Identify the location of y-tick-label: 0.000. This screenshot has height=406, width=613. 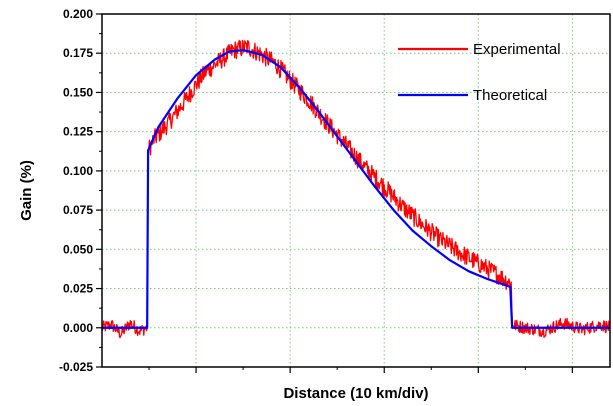
(78, 328).